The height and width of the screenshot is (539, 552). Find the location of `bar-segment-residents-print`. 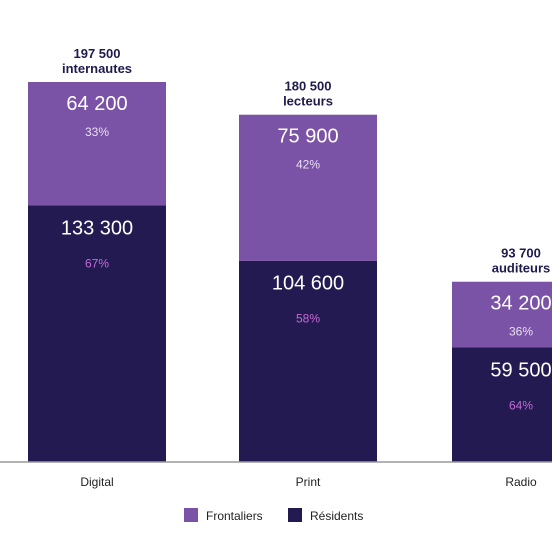

bar-segment-residents-print is located at coordinates (308, 361).